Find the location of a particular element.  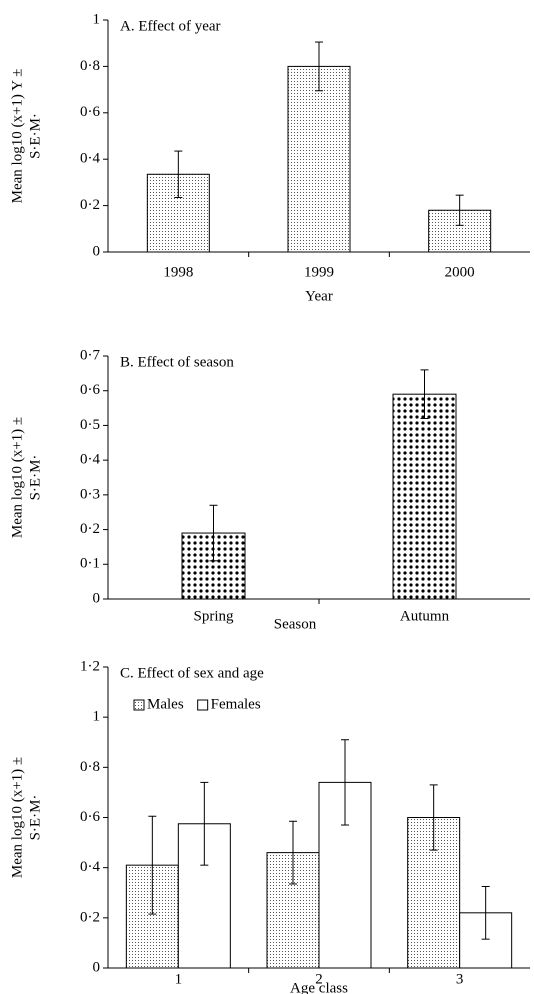

x-tick-label: Spring is located at coordinates (213, 616).